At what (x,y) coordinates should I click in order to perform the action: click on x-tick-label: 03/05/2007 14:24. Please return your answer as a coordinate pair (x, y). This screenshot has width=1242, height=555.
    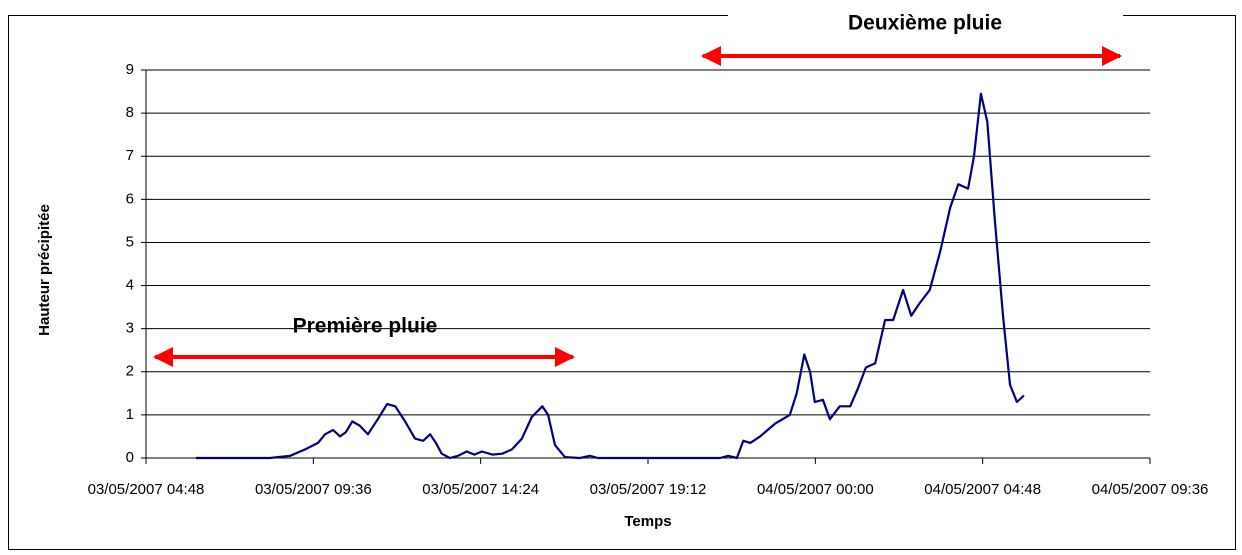
    Looking at the image, I should click on (480, 489).